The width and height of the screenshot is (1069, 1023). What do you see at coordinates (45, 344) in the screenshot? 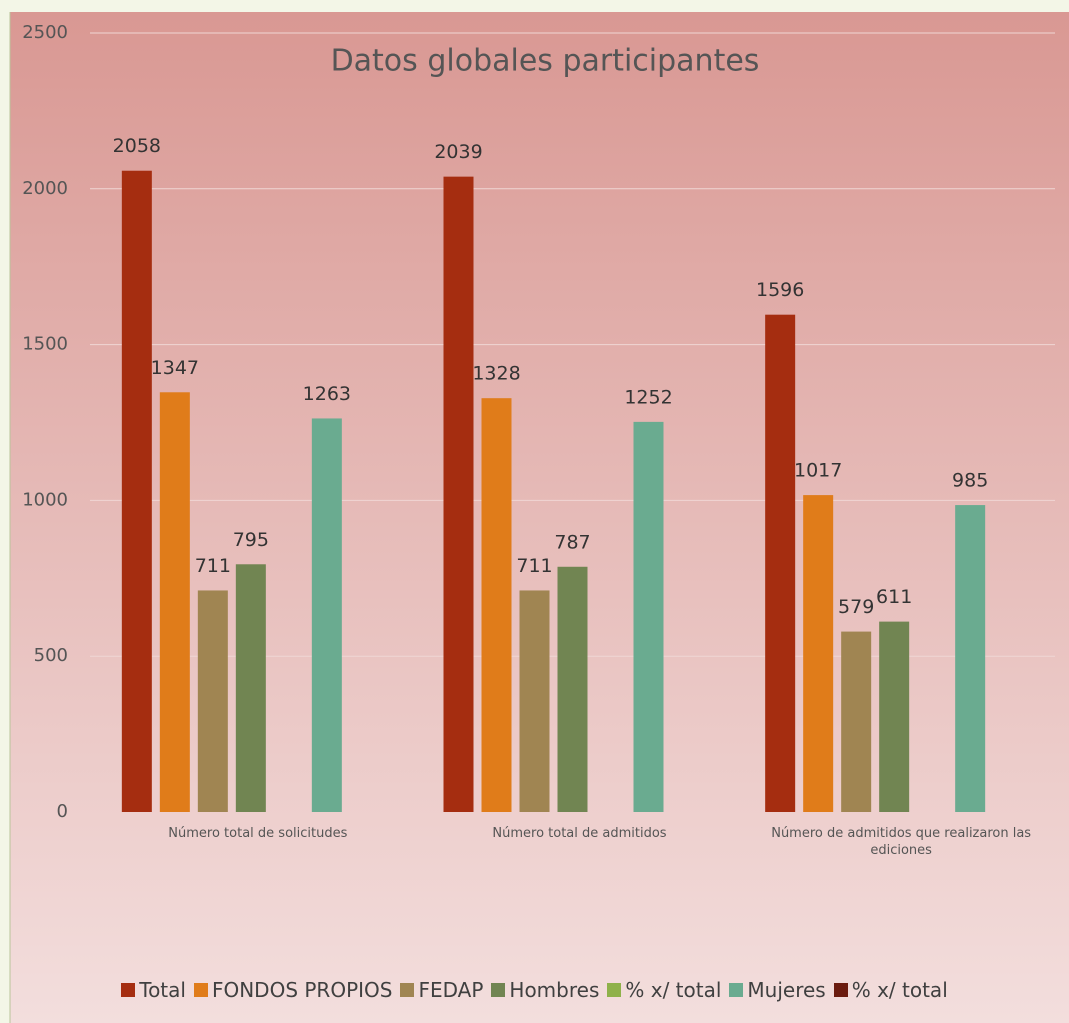
I see `y-tick-label: 1500` at bounding box center [45, 344].